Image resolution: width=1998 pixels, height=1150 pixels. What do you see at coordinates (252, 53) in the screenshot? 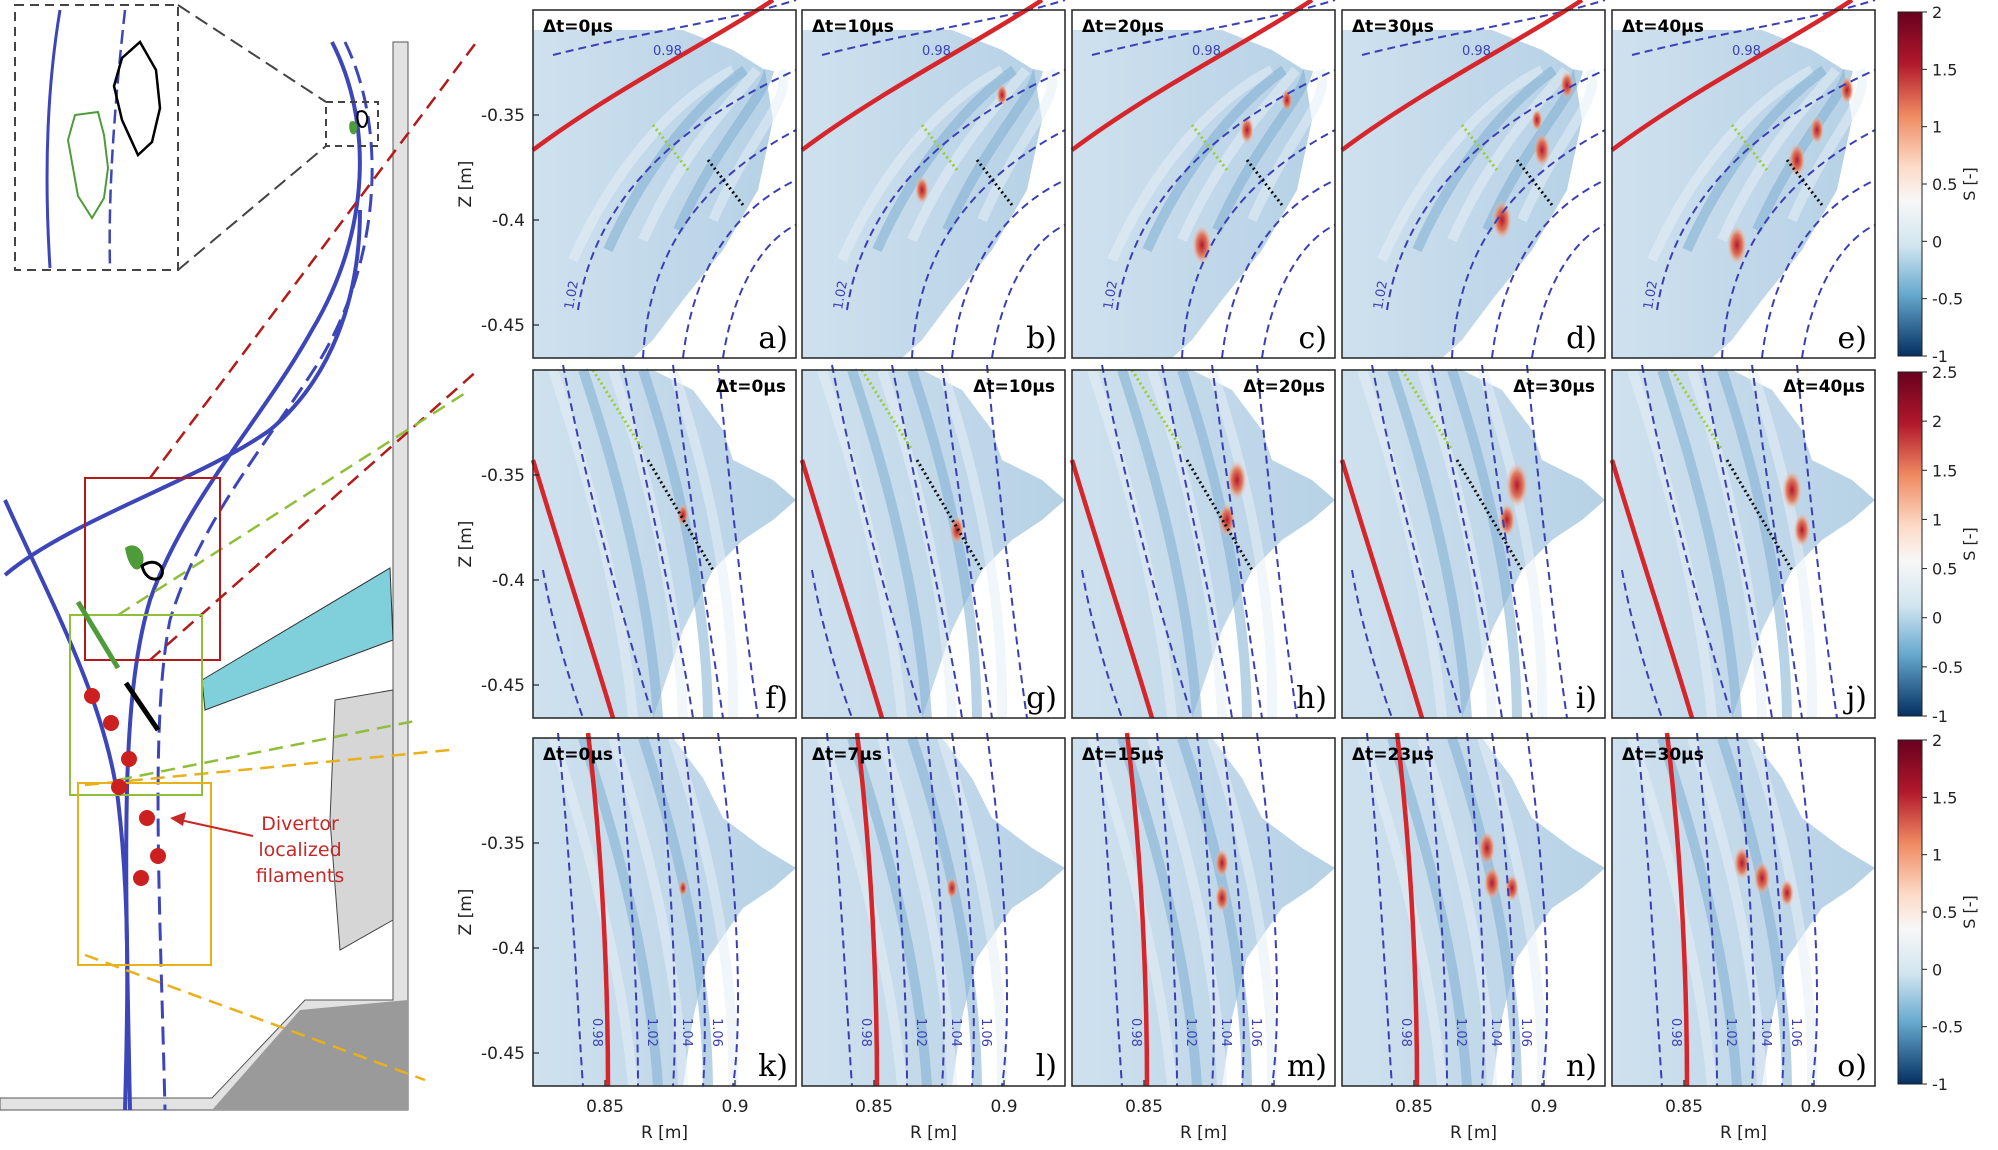
I see `inset-connector-top` at bounding box center [252, 53].